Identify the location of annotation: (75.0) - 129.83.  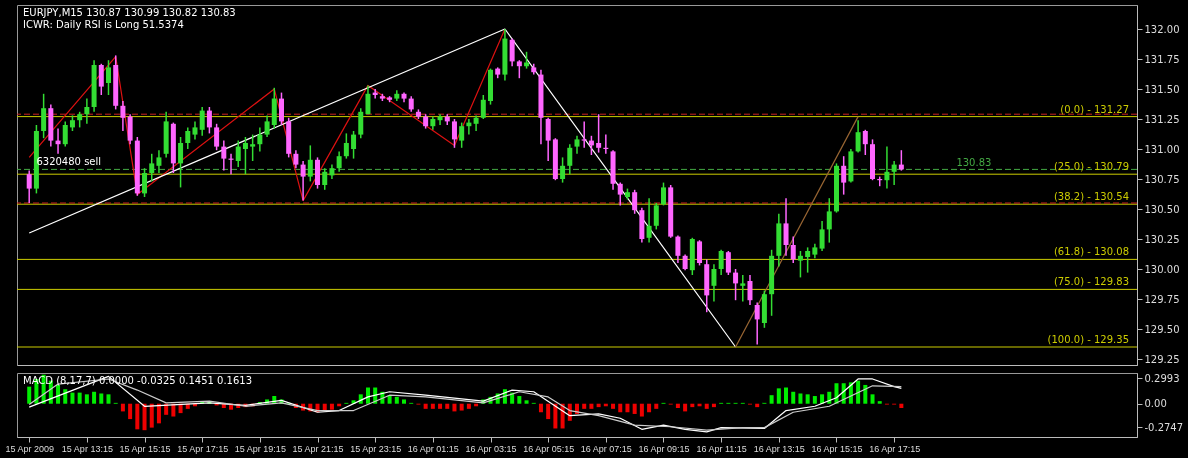
(1091, 282).